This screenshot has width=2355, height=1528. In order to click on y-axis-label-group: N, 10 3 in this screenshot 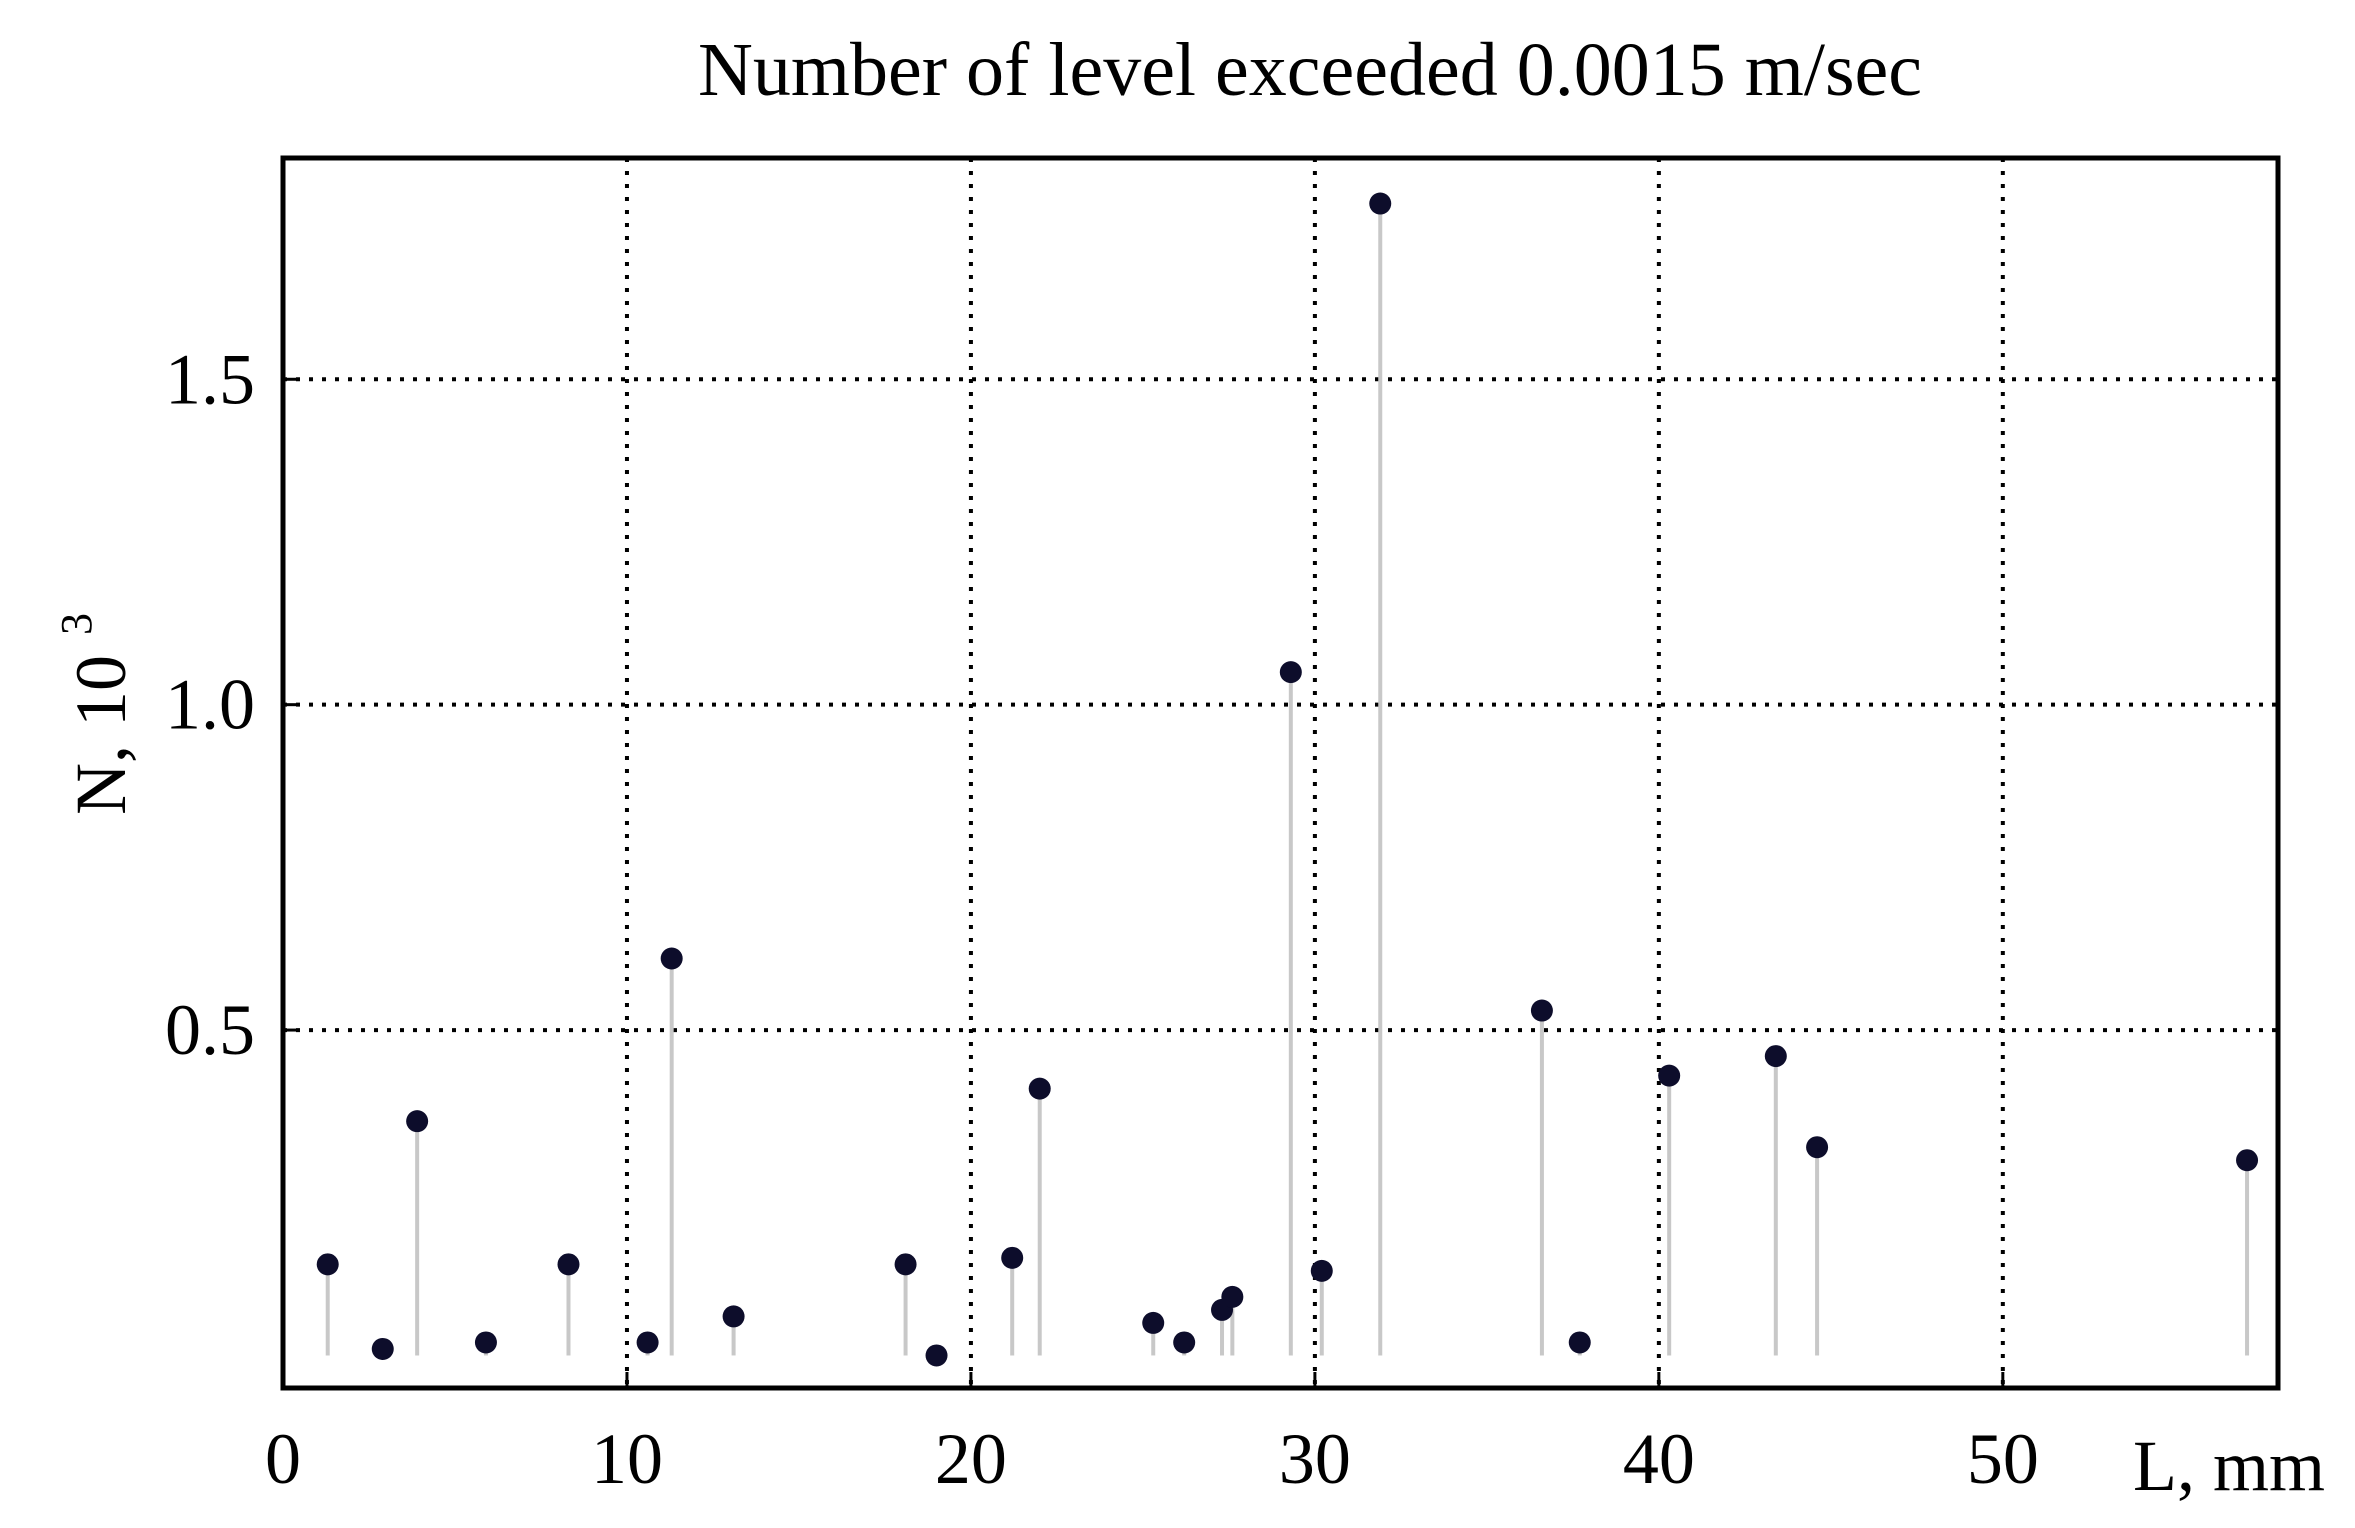, I will do `click(96, 714)`.